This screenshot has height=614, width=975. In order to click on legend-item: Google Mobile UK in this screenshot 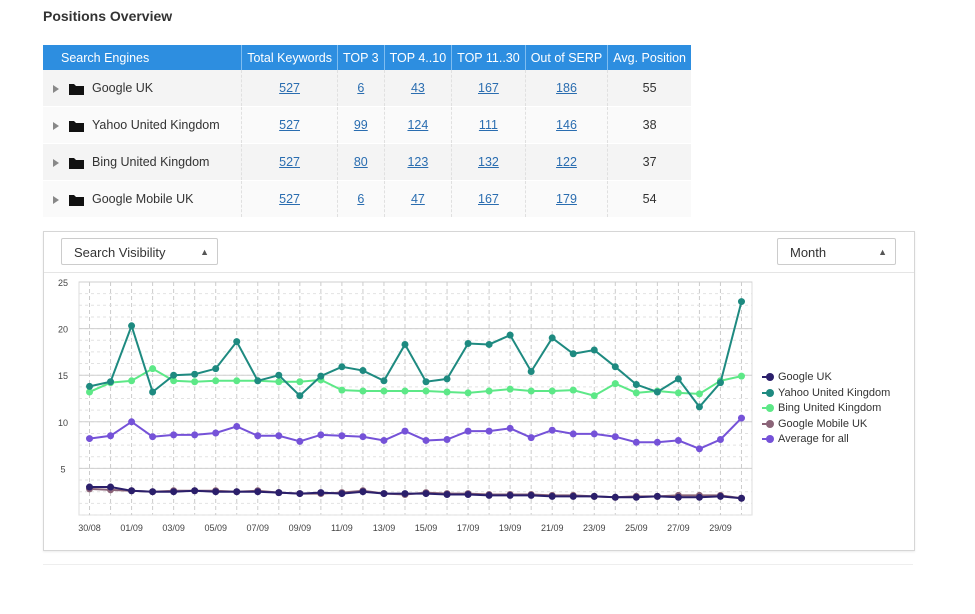, I will do `click(826, 425)`.